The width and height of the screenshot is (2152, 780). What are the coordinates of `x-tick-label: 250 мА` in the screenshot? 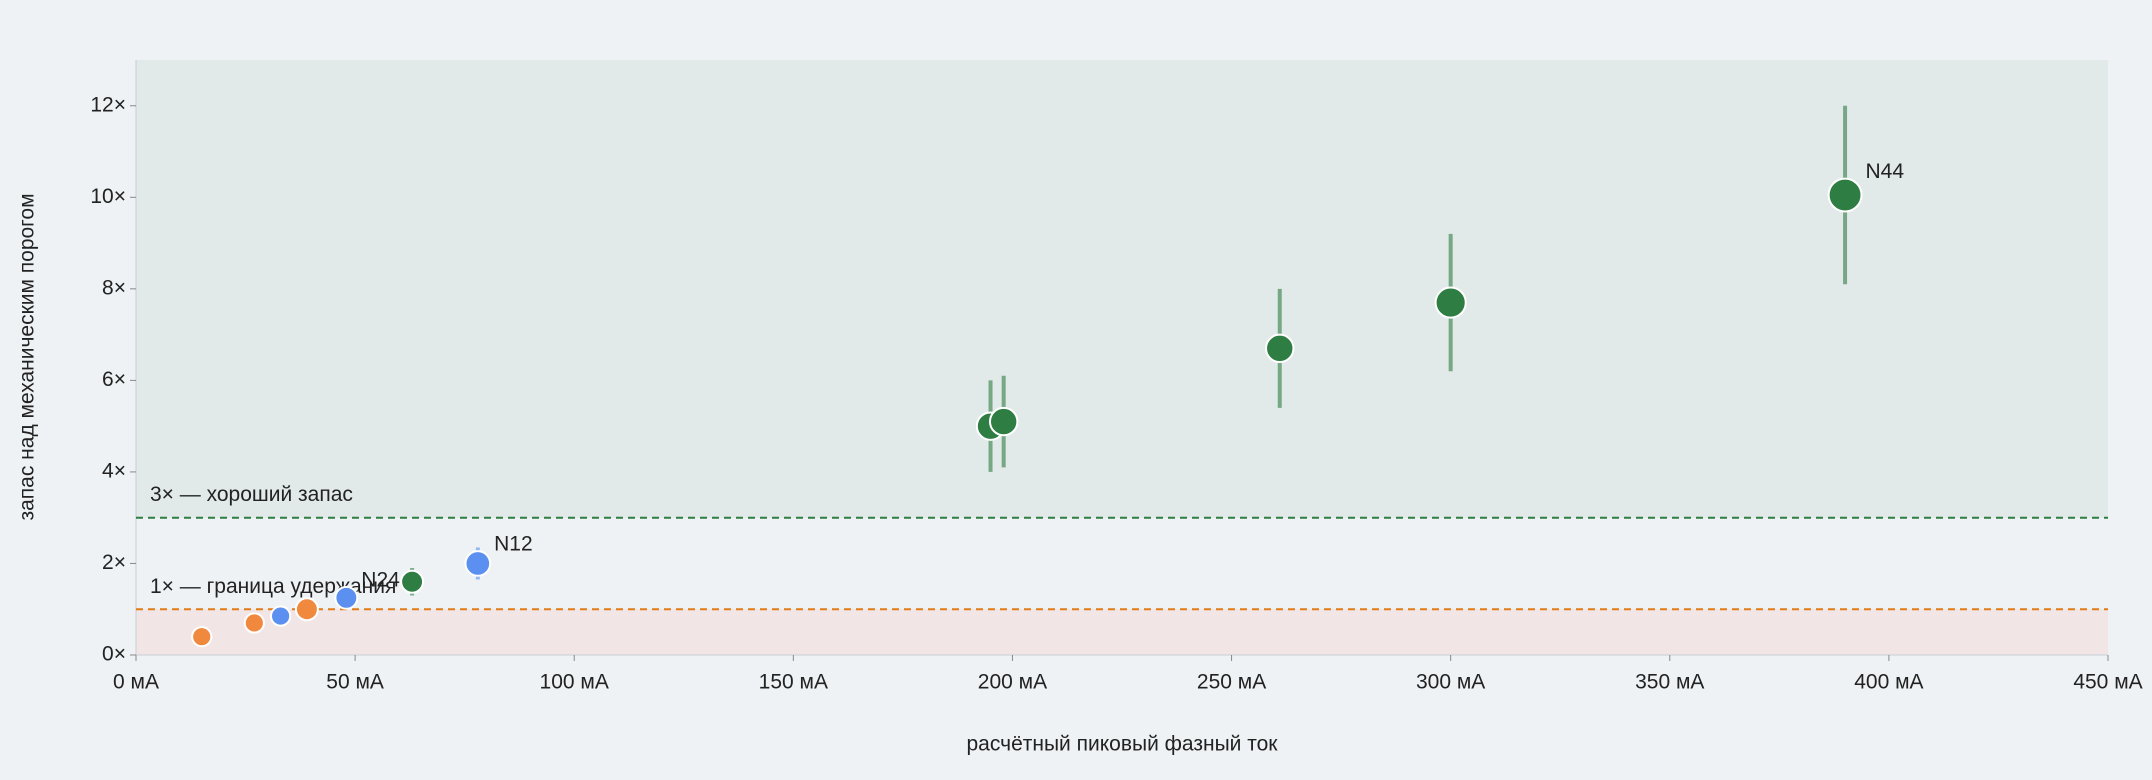 It's located at (1231, 682).